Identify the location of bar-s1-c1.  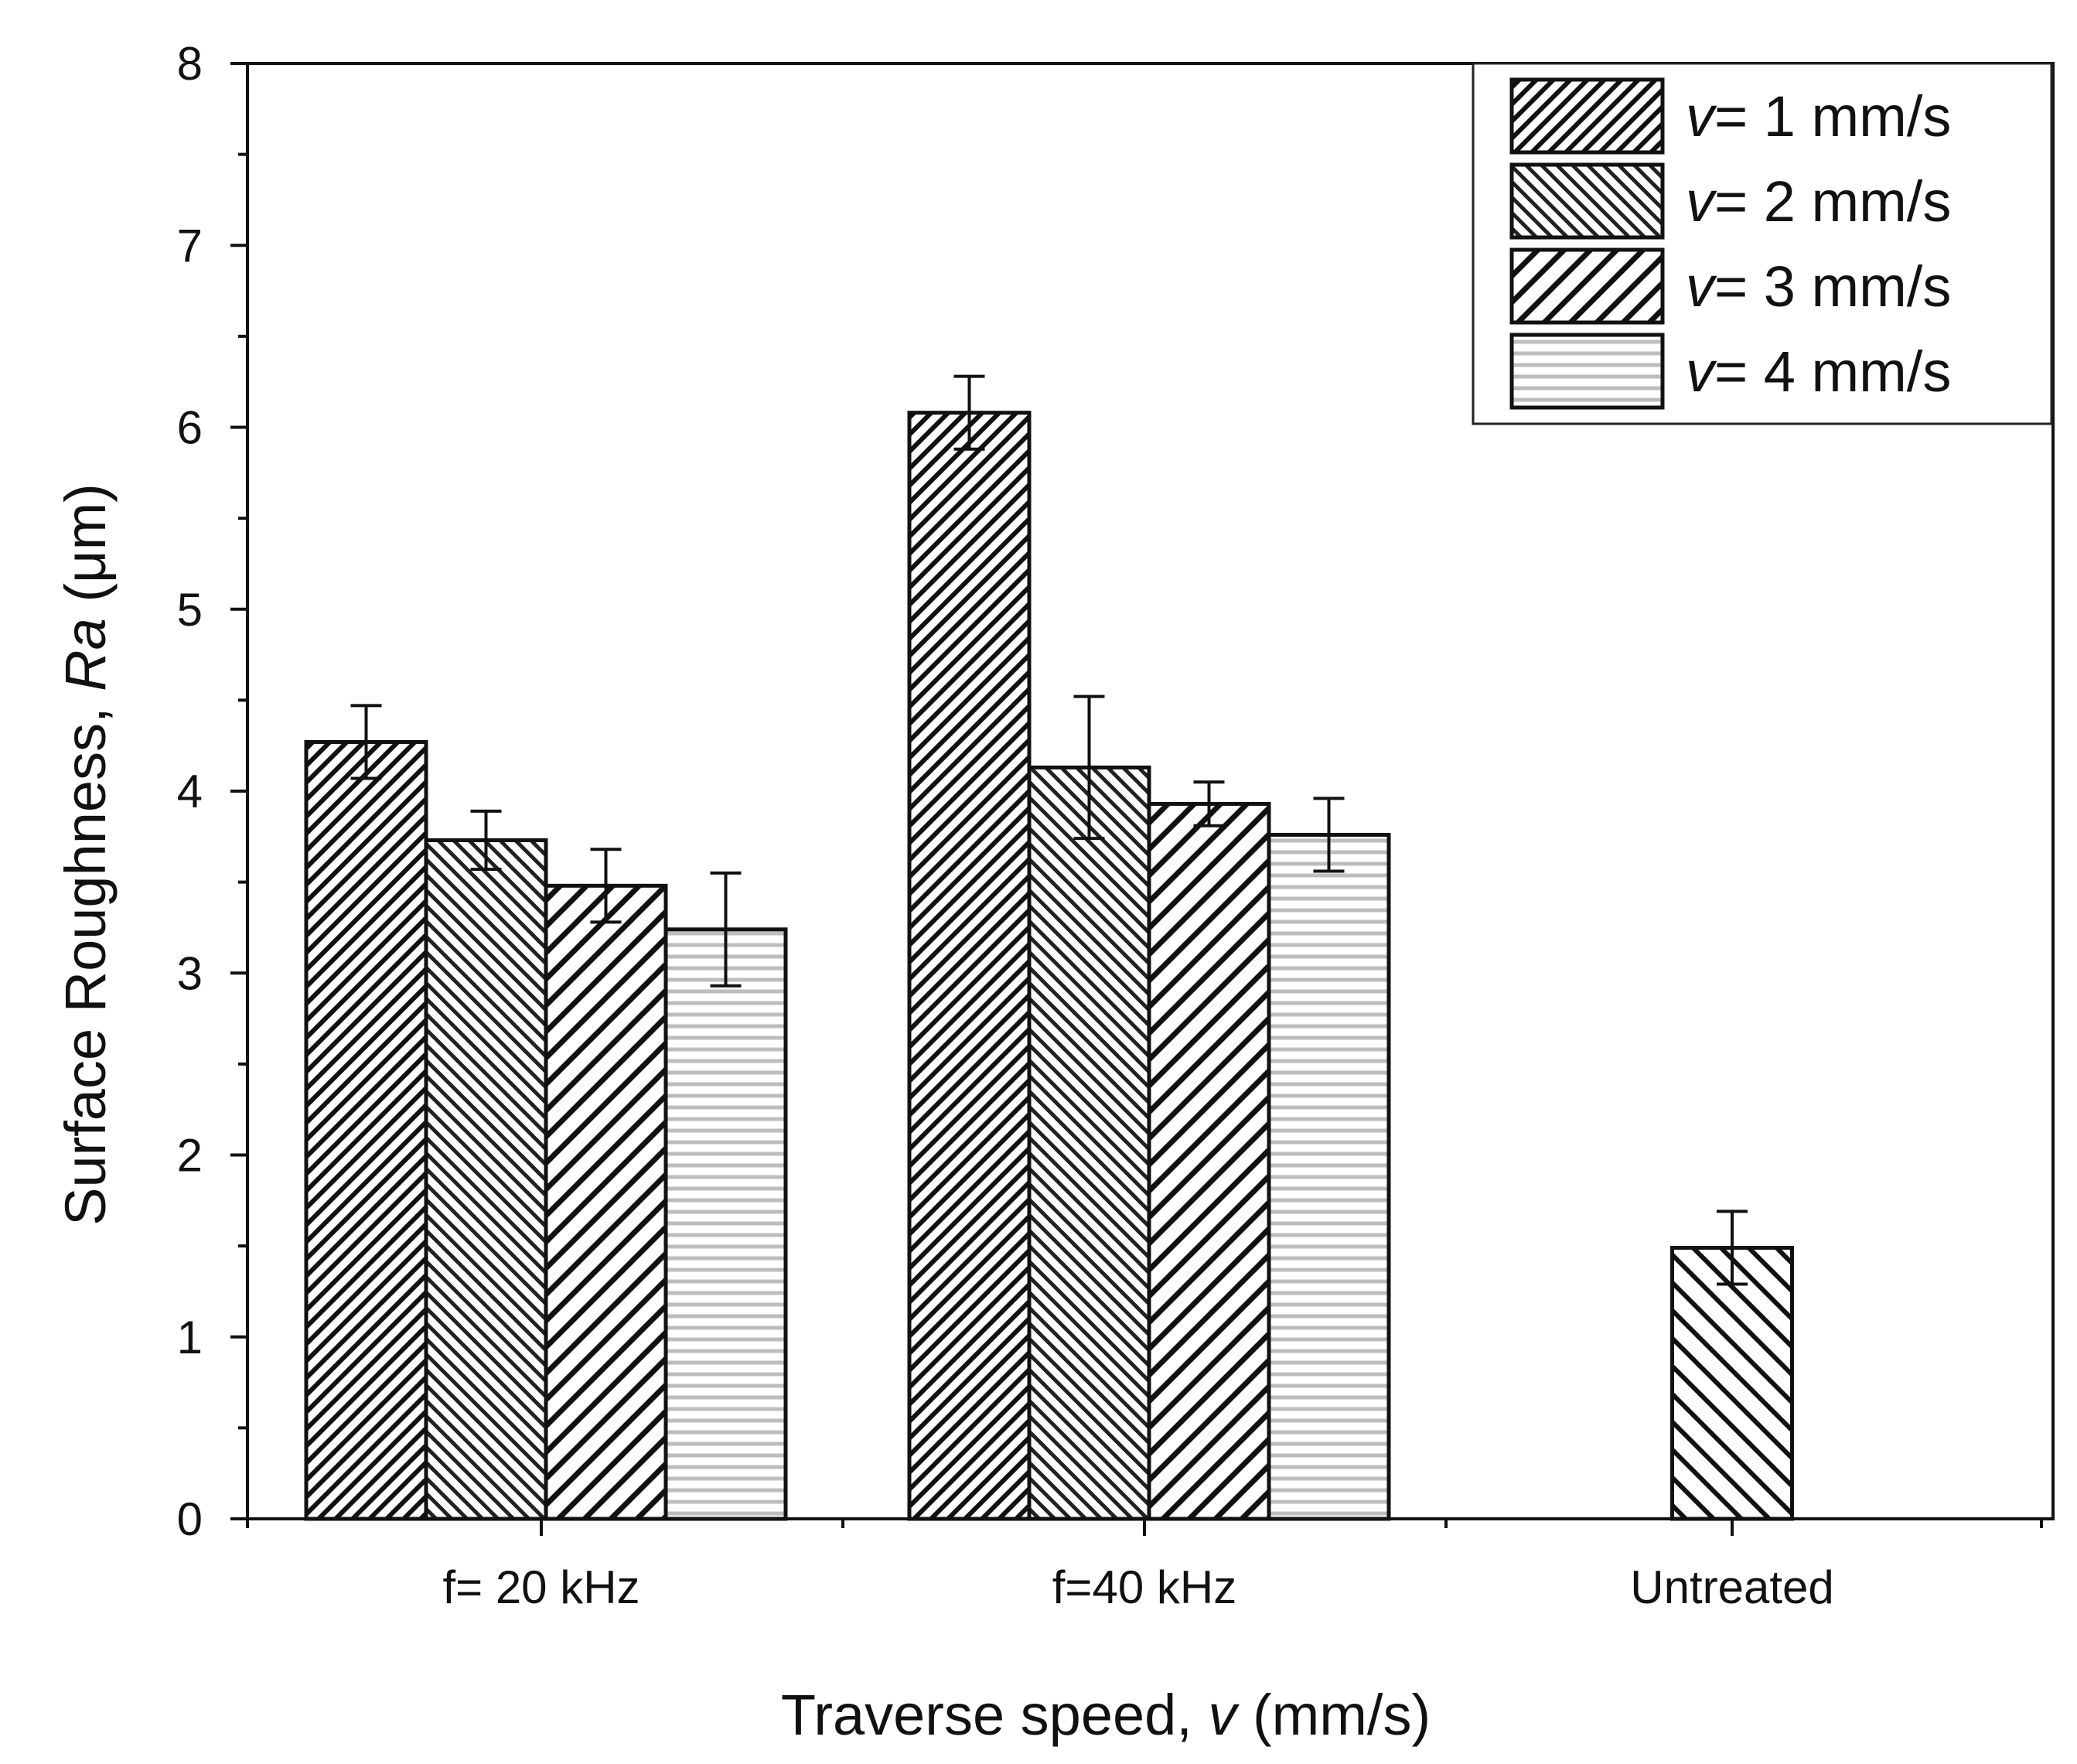
(366, 1130).